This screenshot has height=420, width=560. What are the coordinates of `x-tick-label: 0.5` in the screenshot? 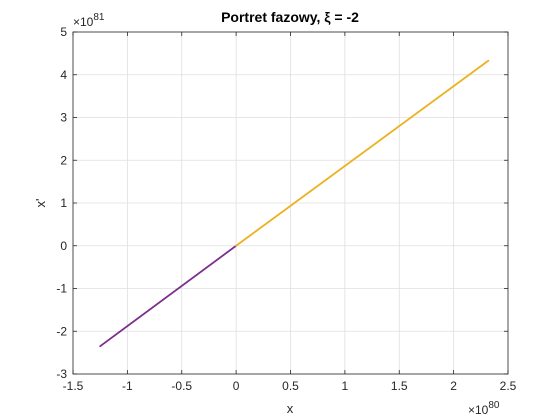 It's located at (290, 386).